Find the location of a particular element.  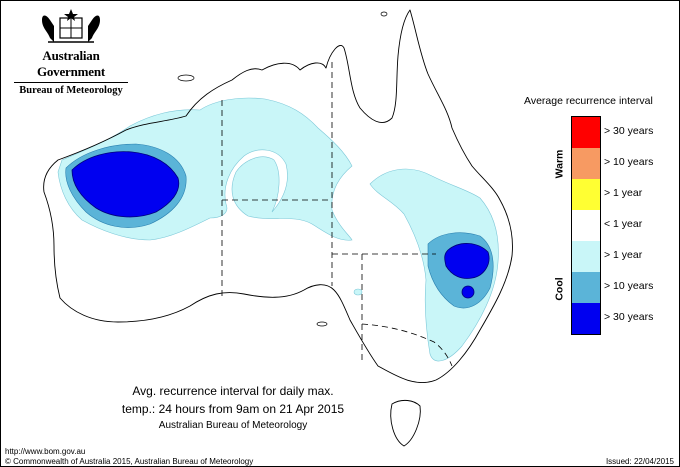

header-divider is located at coordinates (71, 82).